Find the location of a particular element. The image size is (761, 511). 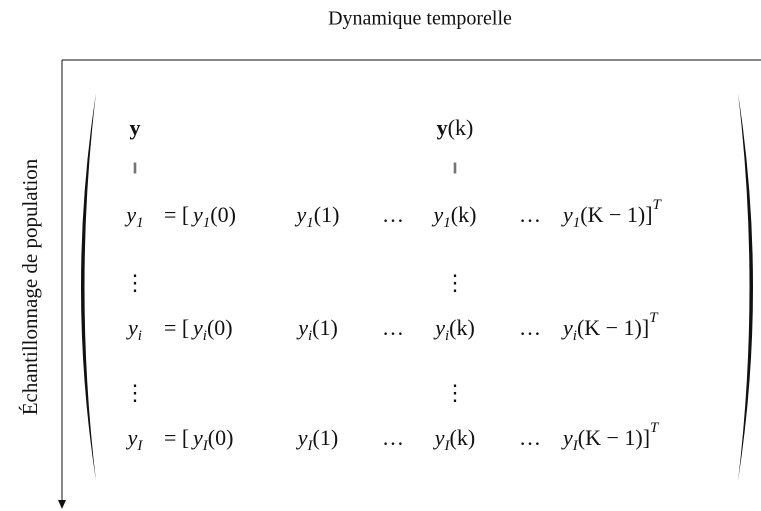

math-cell: y1(k) is located at coordinates (454, 216).